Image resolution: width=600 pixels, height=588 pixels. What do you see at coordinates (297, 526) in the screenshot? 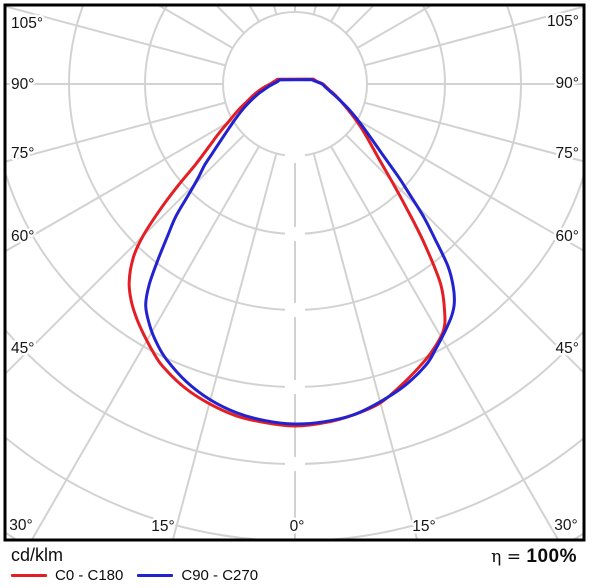
I see `angle-tick-label: 0°` at bounding box center [297, 526].